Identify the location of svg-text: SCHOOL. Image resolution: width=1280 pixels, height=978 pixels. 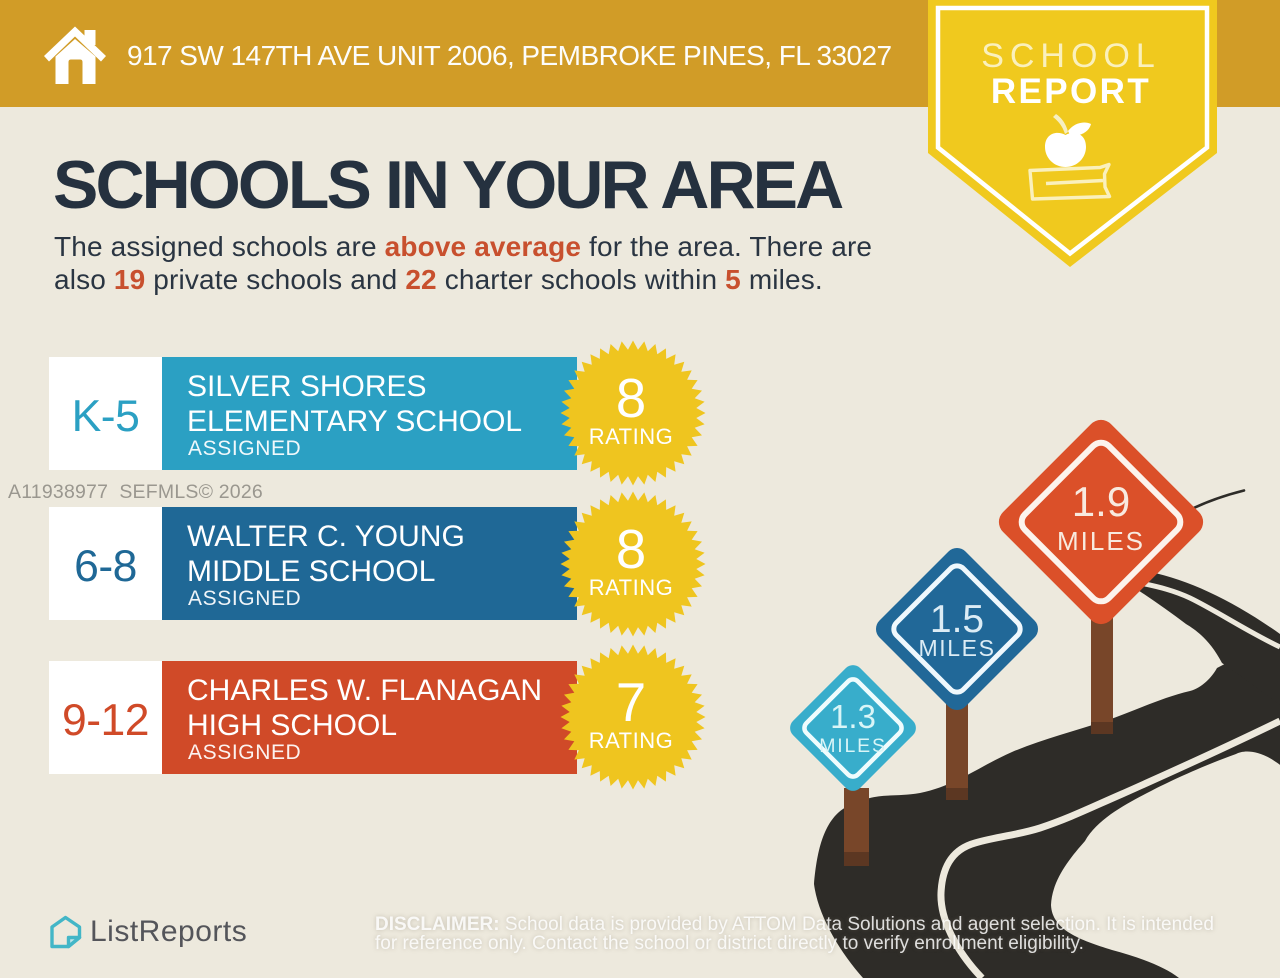
(1071, 56).